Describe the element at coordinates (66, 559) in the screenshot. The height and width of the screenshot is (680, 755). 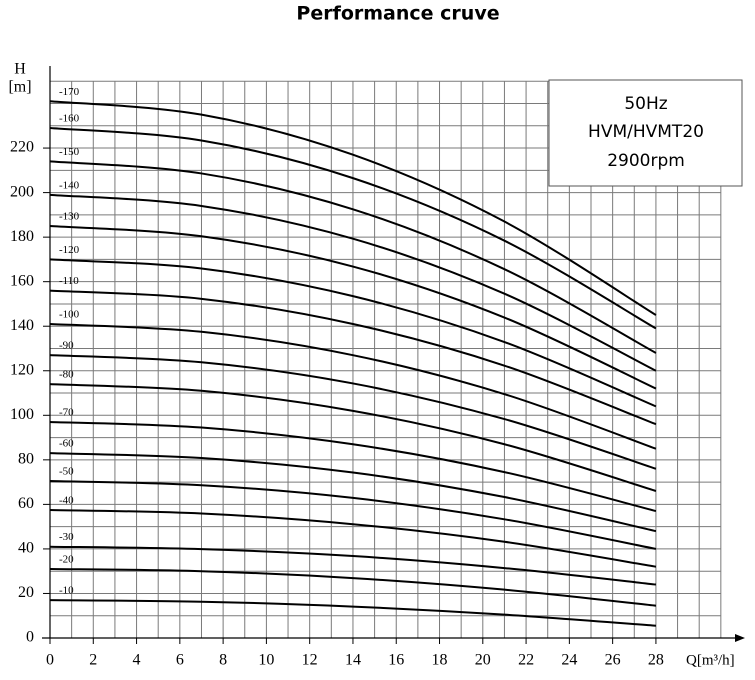
I see `curve-label: -20` at that location.